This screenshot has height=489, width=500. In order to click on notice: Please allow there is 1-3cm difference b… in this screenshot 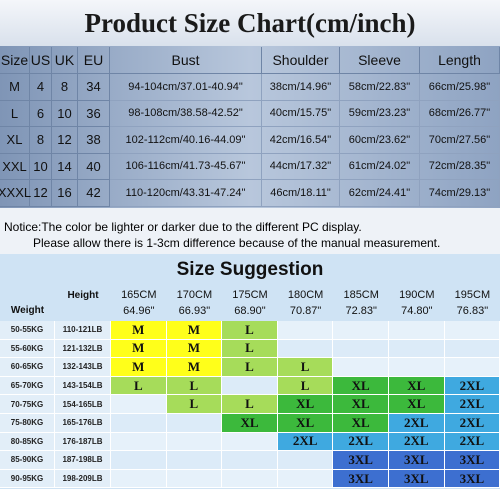, I will do `click(237, 243)`.